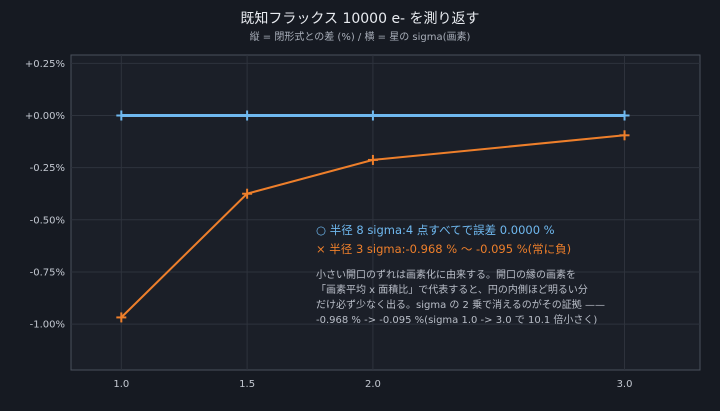 This screenshot has height=411, width=720. What do you see at coordinates (360, 37) in the screenshot?
I see `chart-subtitle: 縦 = 閉形式との差 (%) / 横 = 星の sigma(画素)` at bounding box center [360, 37].